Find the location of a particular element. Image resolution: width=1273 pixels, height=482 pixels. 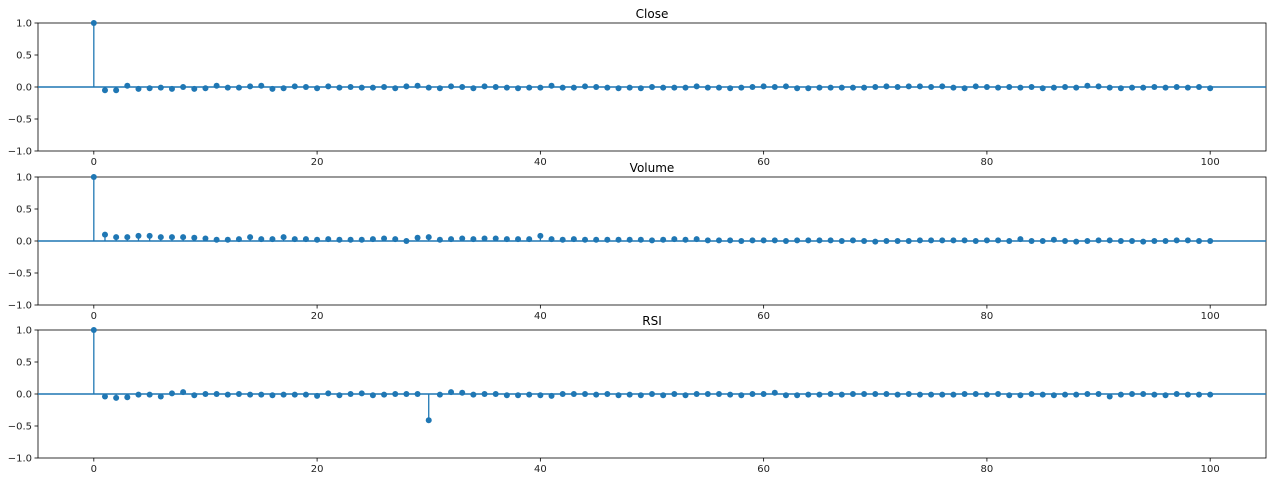

rsi-x-tick-label: 60 is located at coordinates (763, 469).